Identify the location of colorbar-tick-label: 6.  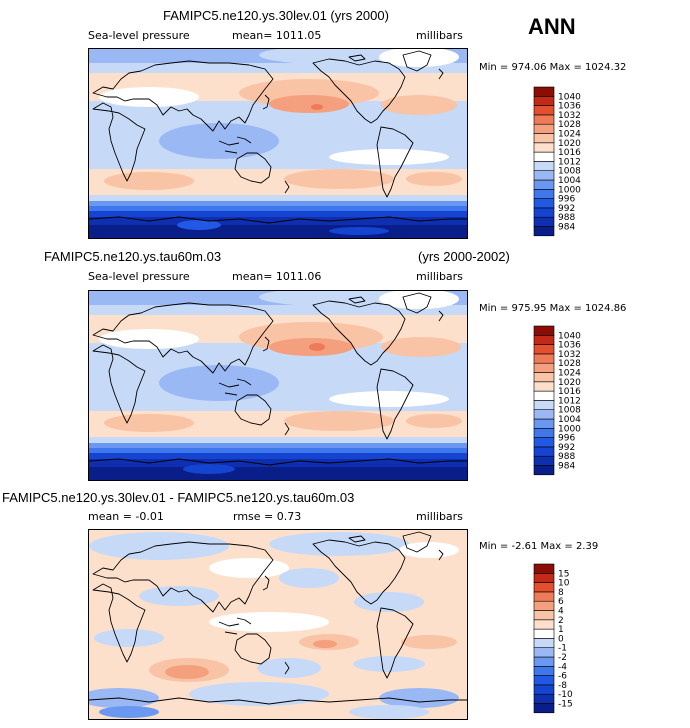
(561, 602).